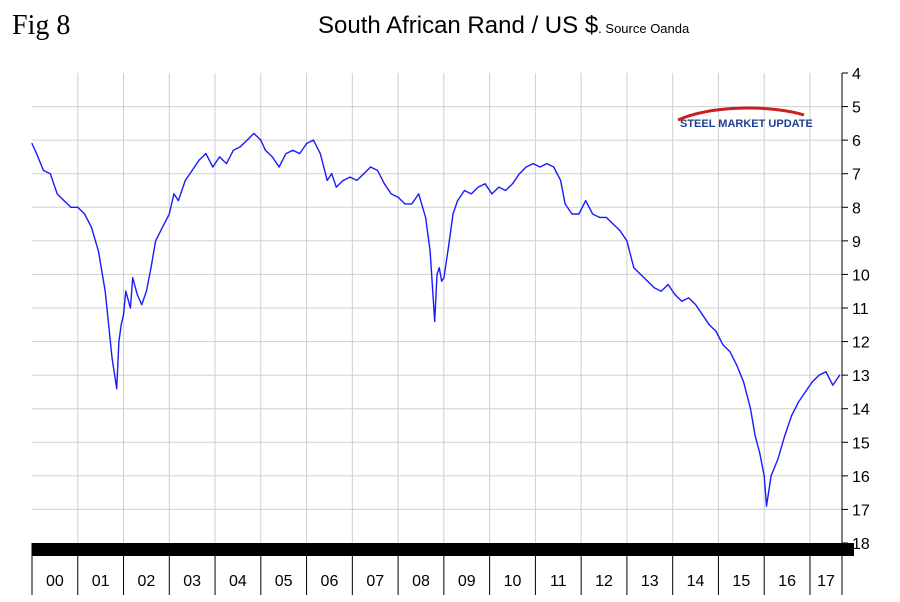  Describe the element at coordinates (558, 581) in the screenshot. I see `x-tick-label: 11` at that location.